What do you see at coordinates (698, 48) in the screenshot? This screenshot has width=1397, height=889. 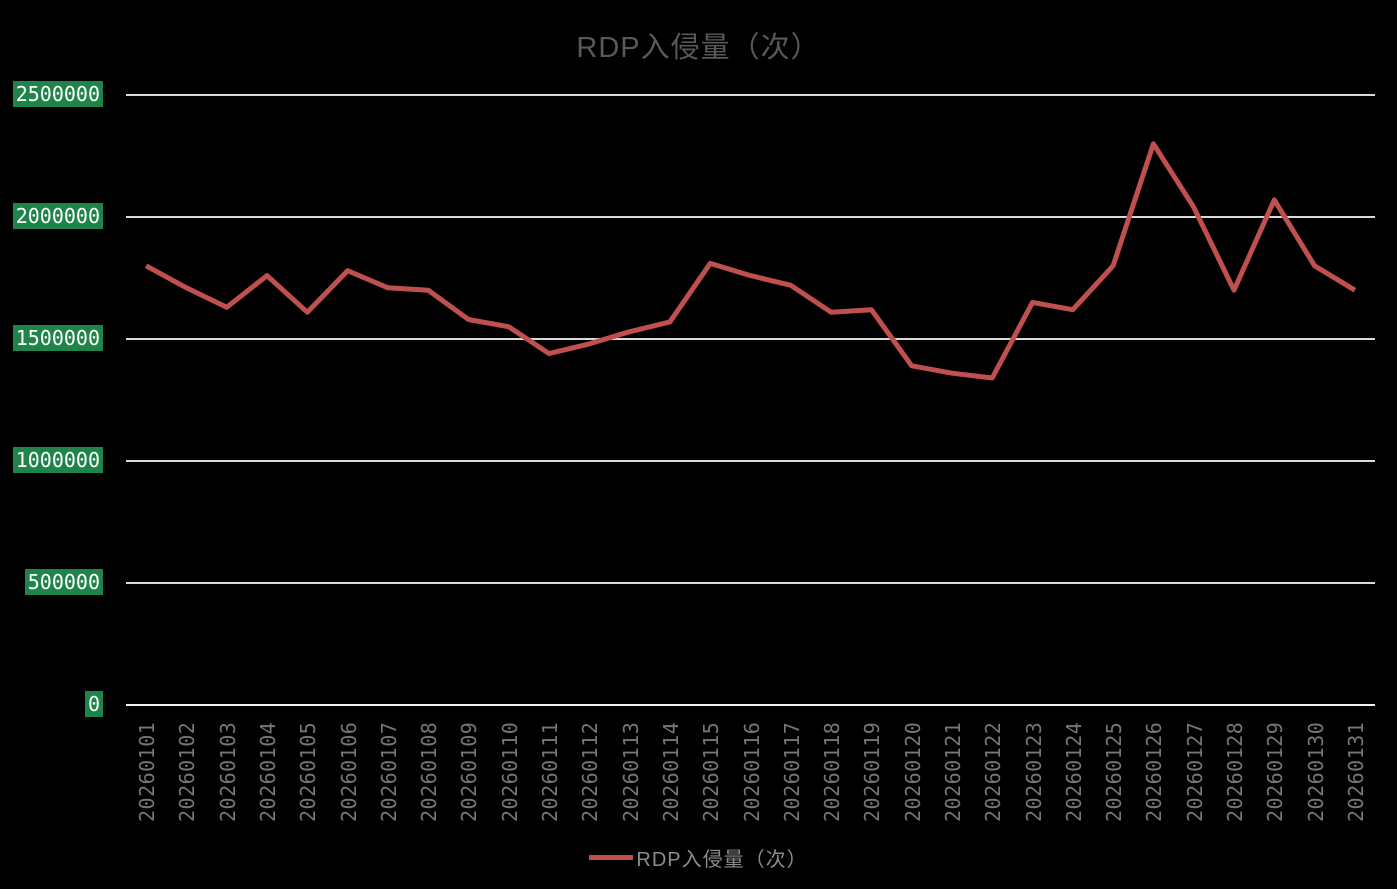 I see `chart-title: RDP入侵量（次）` at bounding box center [698, 48].